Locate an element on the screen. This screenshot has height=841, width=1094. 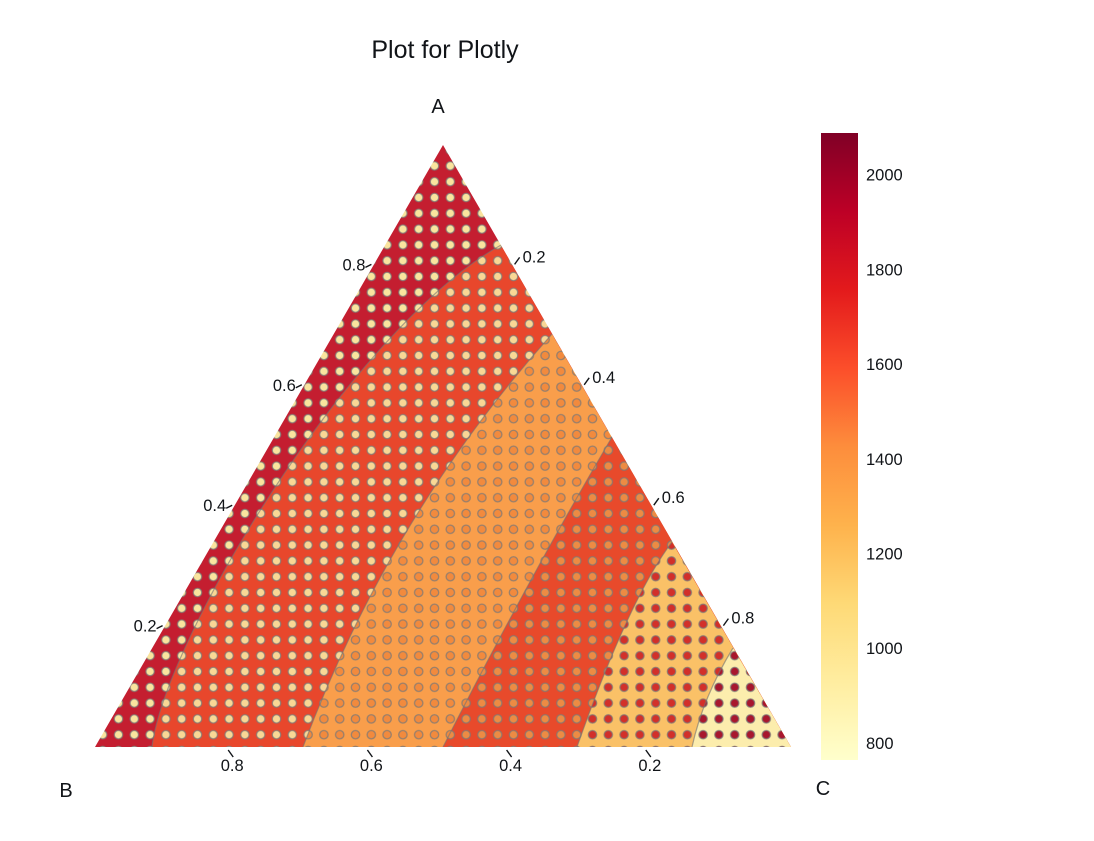
b-axis-tick-label: 0.4 is located at coordinates (510, 766).